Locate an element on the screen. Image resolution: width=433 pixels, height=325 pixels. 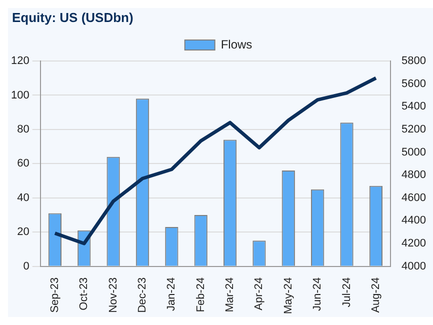
x-tick-label: Feb-24 is located at coordinates (200, 294).